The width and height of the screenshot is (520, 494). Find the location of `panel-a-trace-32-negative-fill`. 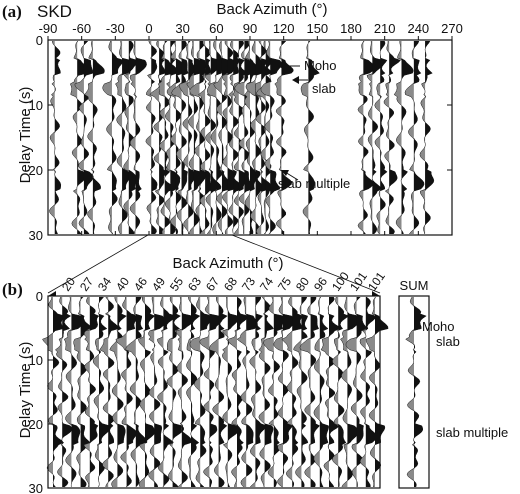

panel-a-trace-32-negative-fill is located at coordinates (360, 137).